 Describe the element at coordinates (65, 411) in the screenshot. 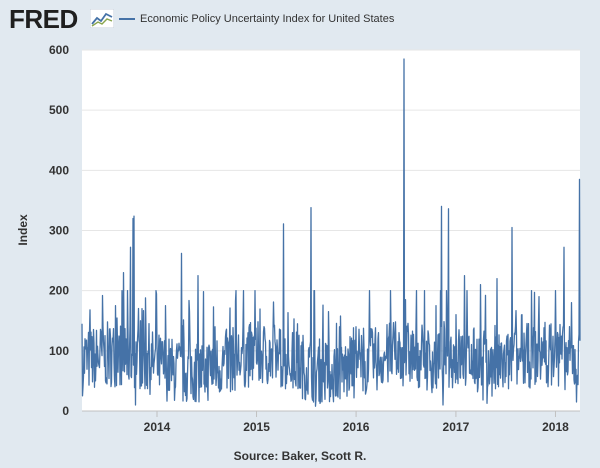

I see `y-tick-label: 0` at that location.